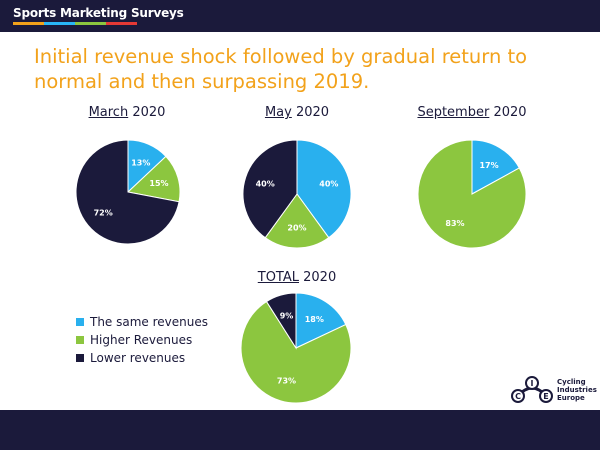 The width and height of the screenshot is (600, 450). What do you see at coordinates (454, 223) in the screenshot?
I see `pie-data-label: 83%` at bounding box center [454, 223].